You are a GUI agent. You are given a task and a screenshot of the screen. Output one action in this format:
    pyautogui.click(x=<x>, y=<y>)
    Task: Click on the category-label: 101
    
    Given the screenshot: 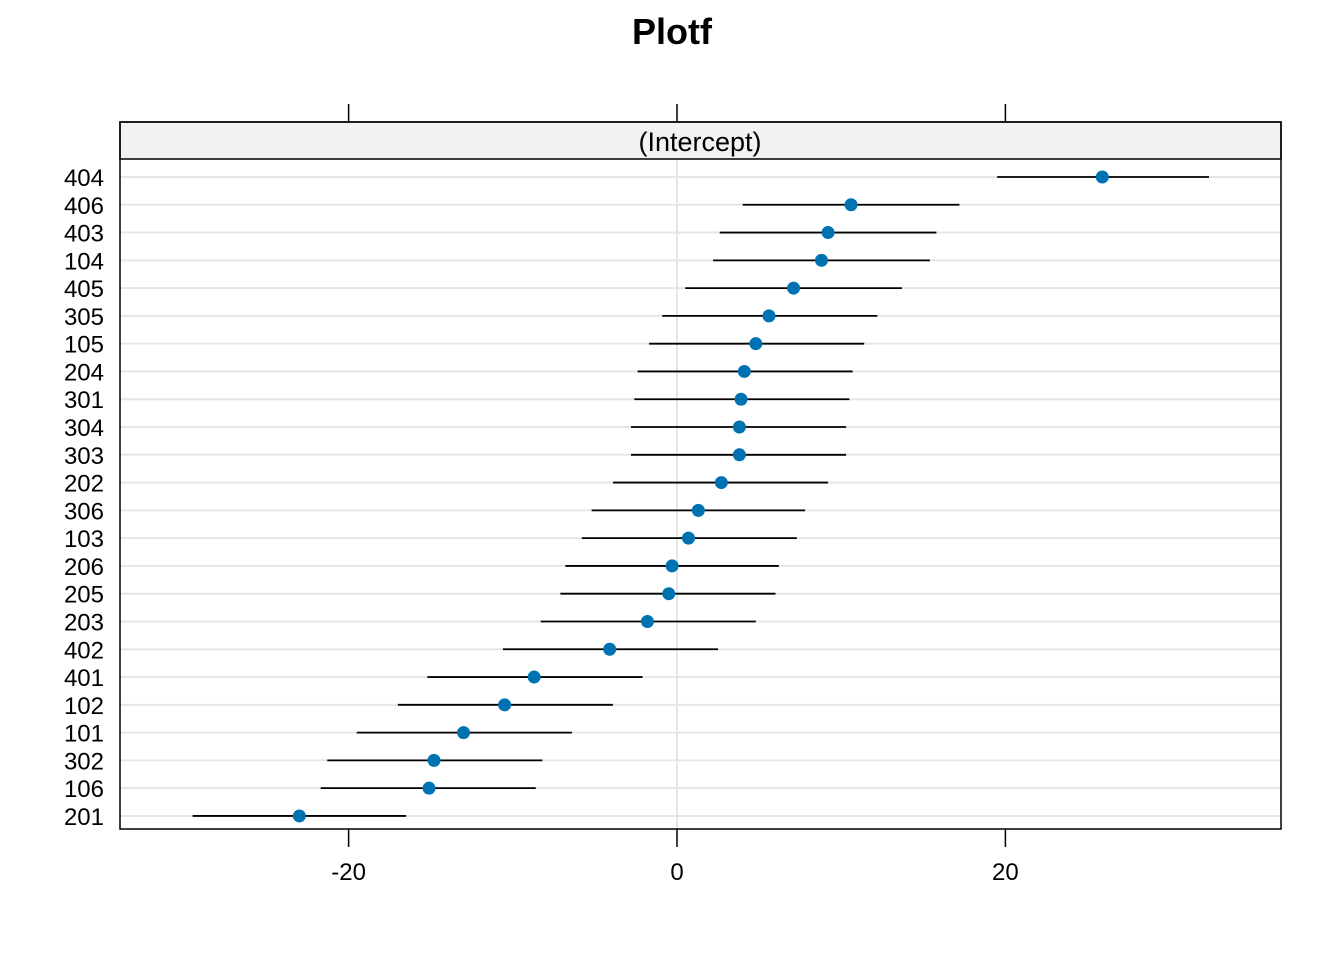 What is the action you would take?
    pyautogui.click(x=84, y=734)
    